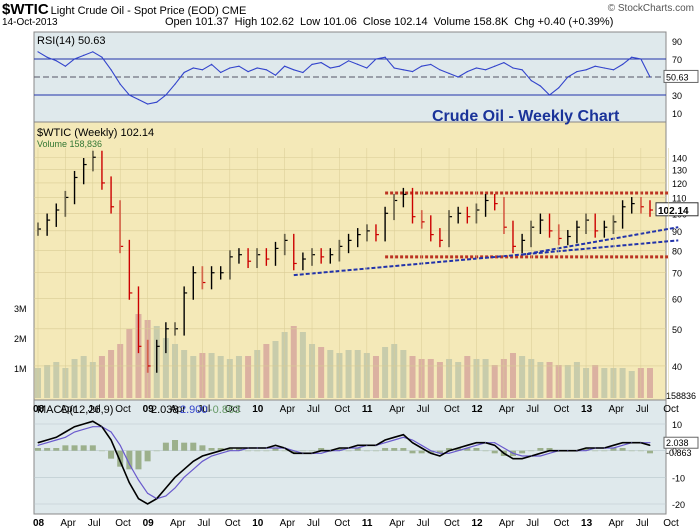 This screenshot has width=700, height=530. I want to click on rsi-tick-label: 10, so click(677, 114).